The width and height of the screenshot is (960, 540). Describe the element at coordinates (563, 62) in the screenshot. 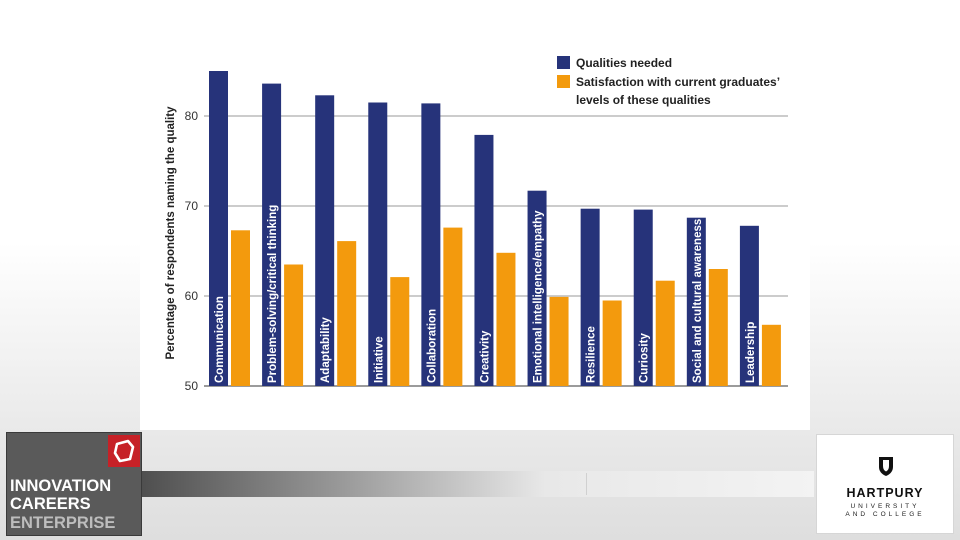

I see `legend-swatch-qualities-needed` at that location.